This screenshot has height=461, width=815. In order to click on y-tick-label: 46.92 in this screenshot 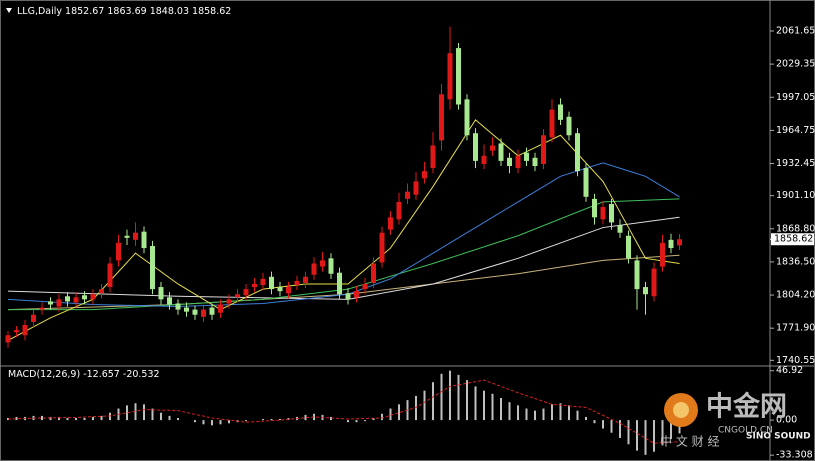, I will do `click(789, 370)`.